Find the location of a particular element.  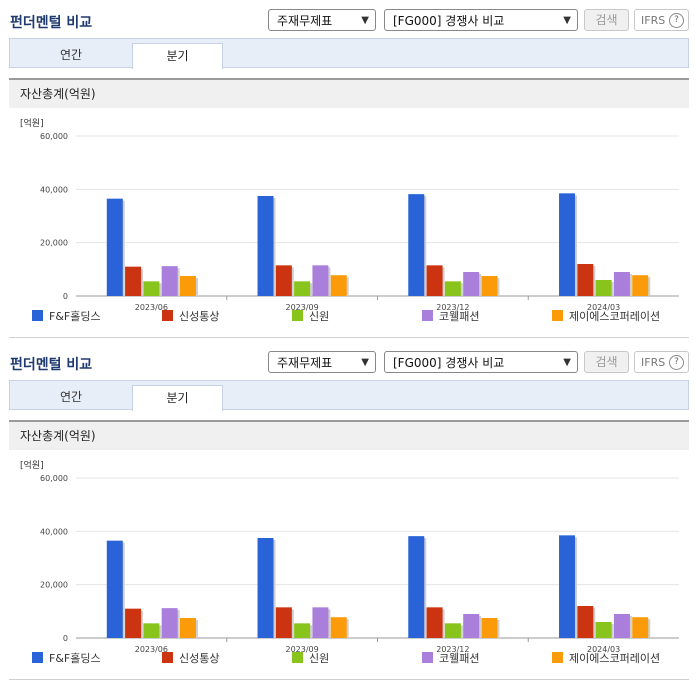

page-title: 펀더멘털 비교 is located at coordinates (51, 23).